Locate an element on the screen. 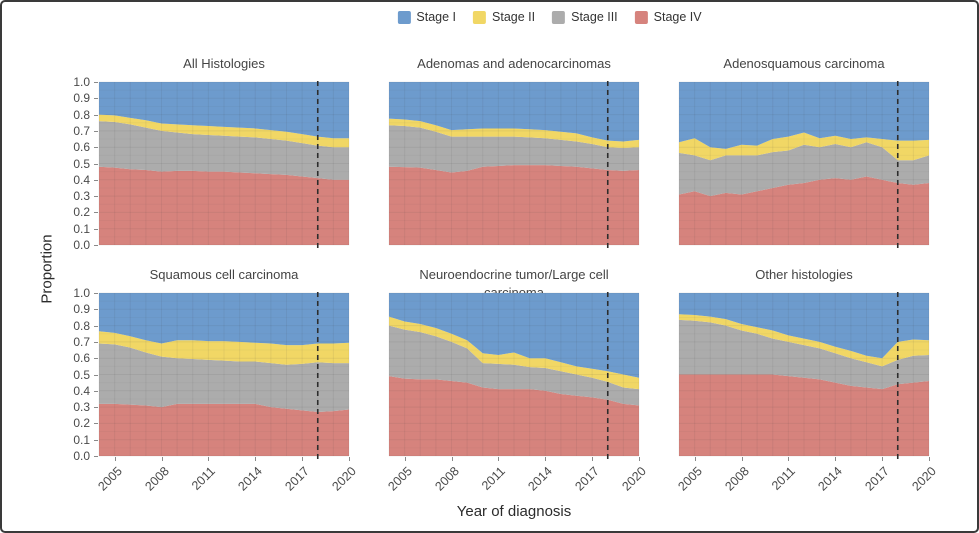  panel-title-adenosquamous-carcinoma: Adenosquamous carcinoma is located at coordinates (804, 63).